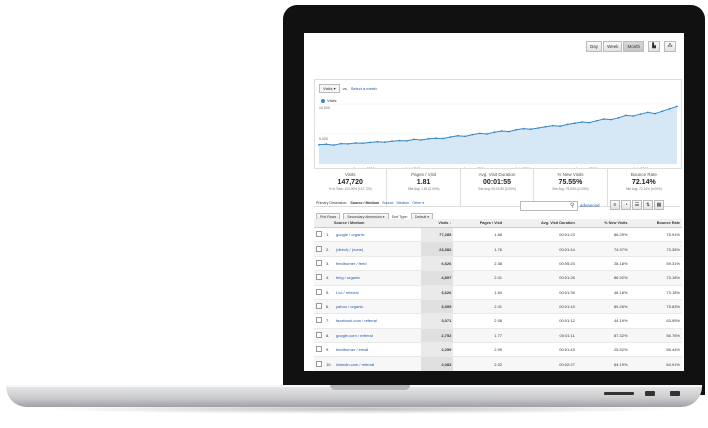 The width and height of the screenshot is (708, 428). What do you see at coordinates (365, 203) in the screenshot?
I see `dimension-source-medium: Source / Medium` at bounding box center [365, 203].